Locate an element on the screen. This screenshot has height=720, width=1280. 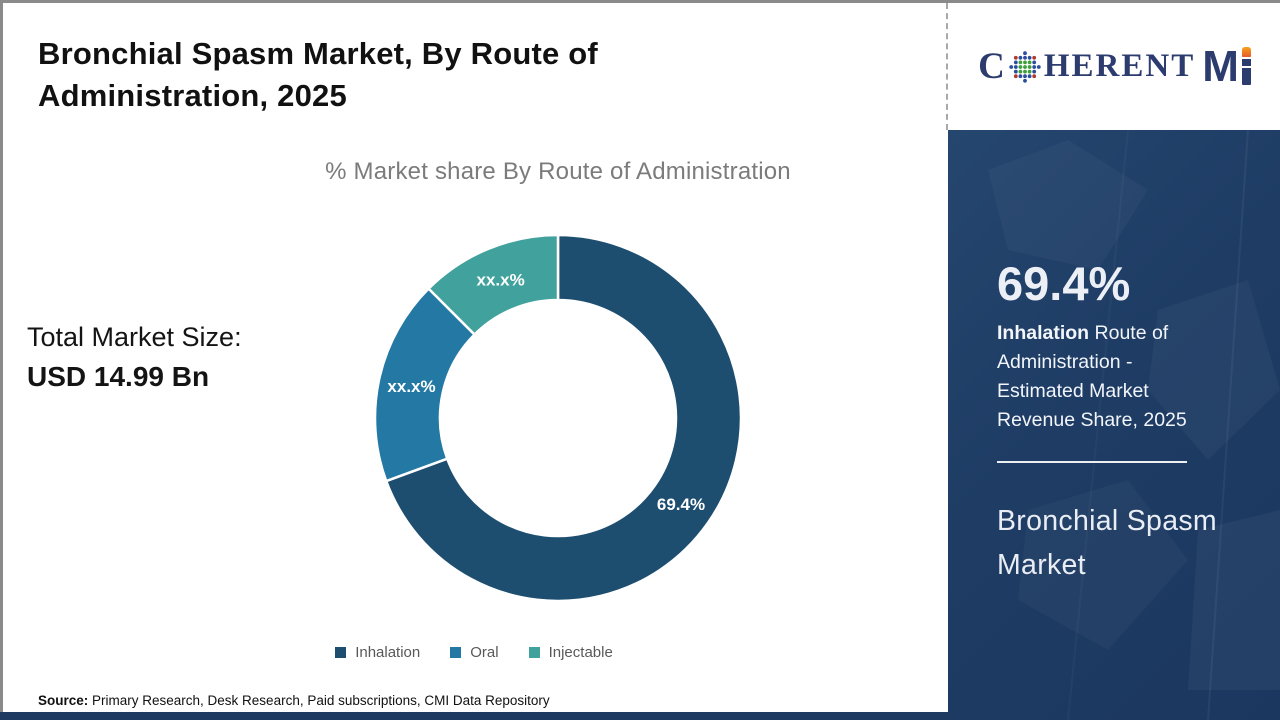
market-name: Bronchial Spasm Market is located at coordinates (1107, 543).